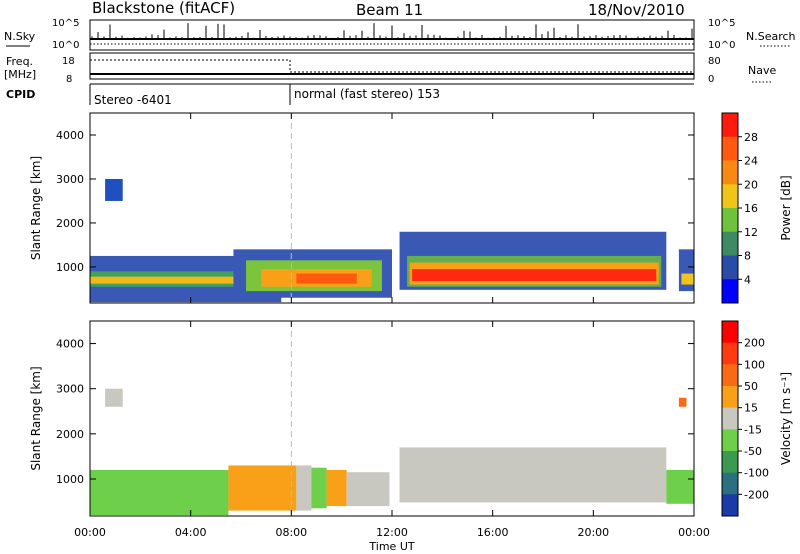 The height and width of the screenshot is (554, 800). What do you see at coordinates (756, 473) in the screenshot?
I see `colorbar-tick-label: -100` at bounding box center [756, 473].